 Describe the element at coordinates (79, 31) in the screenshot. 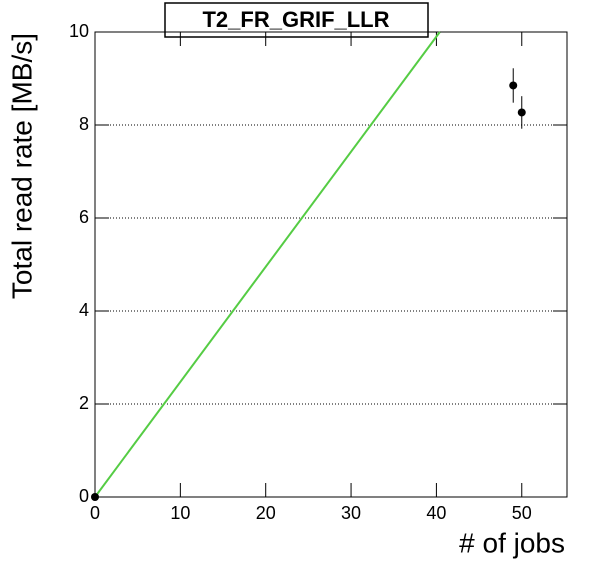

I see `y-tick-label: 10` at that location.